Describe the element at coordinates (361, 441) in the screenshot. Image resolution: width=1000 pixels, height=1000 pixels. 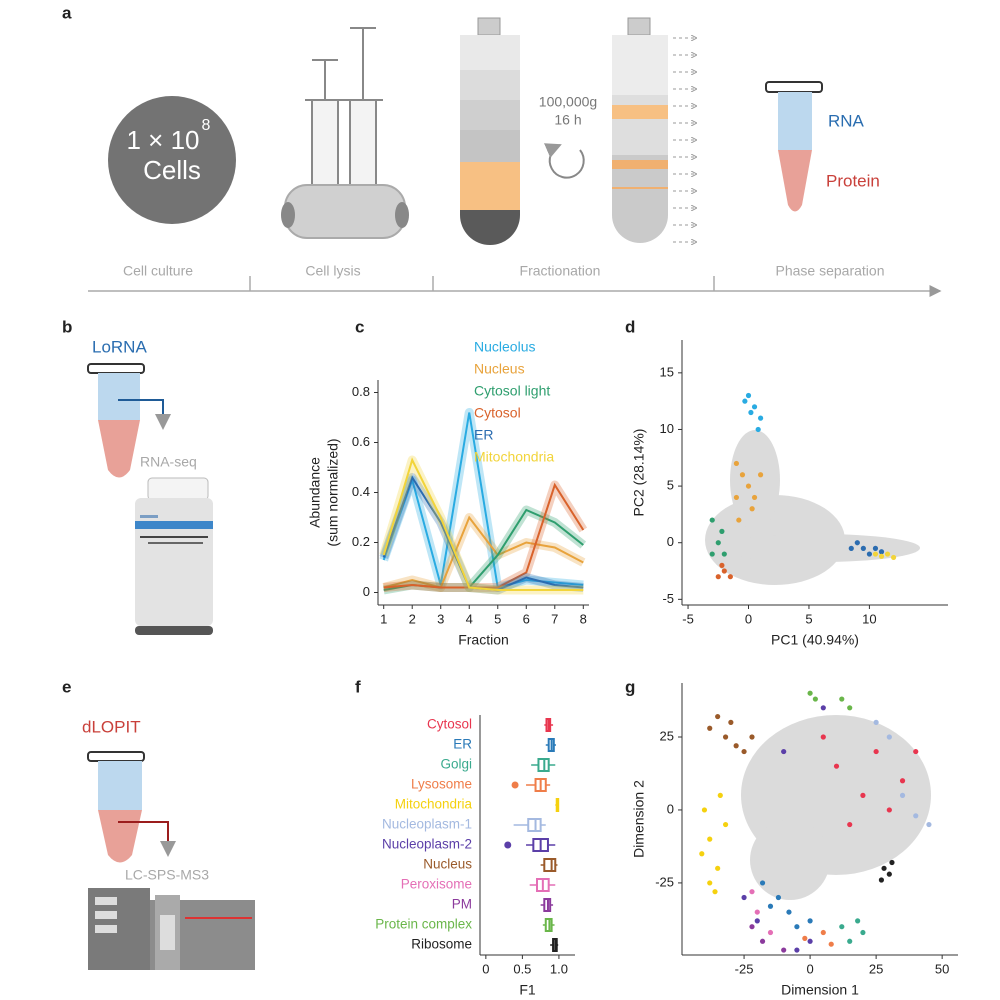
I see `y-tick-label: 0.6` at that location.